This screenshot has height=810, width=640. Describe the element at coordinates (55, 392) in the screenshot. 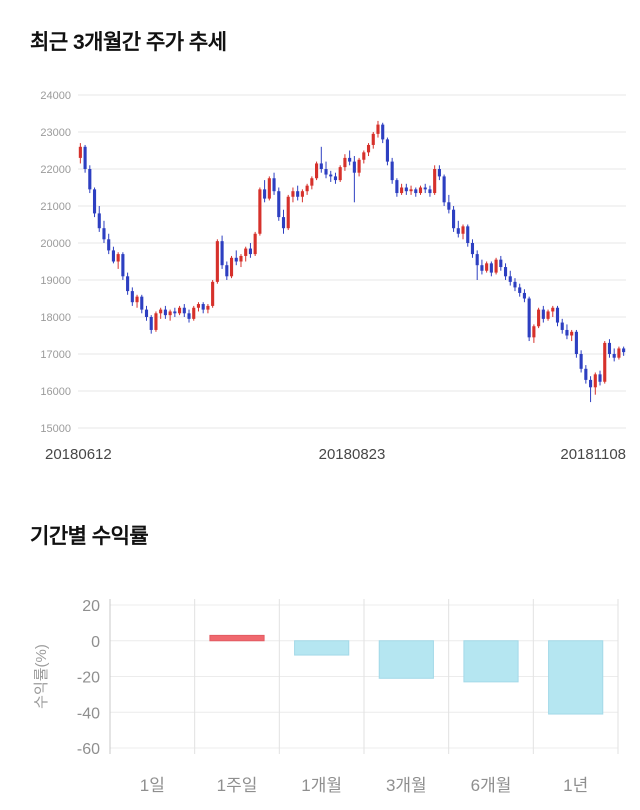

I see `svg-text: 16000` at that location.